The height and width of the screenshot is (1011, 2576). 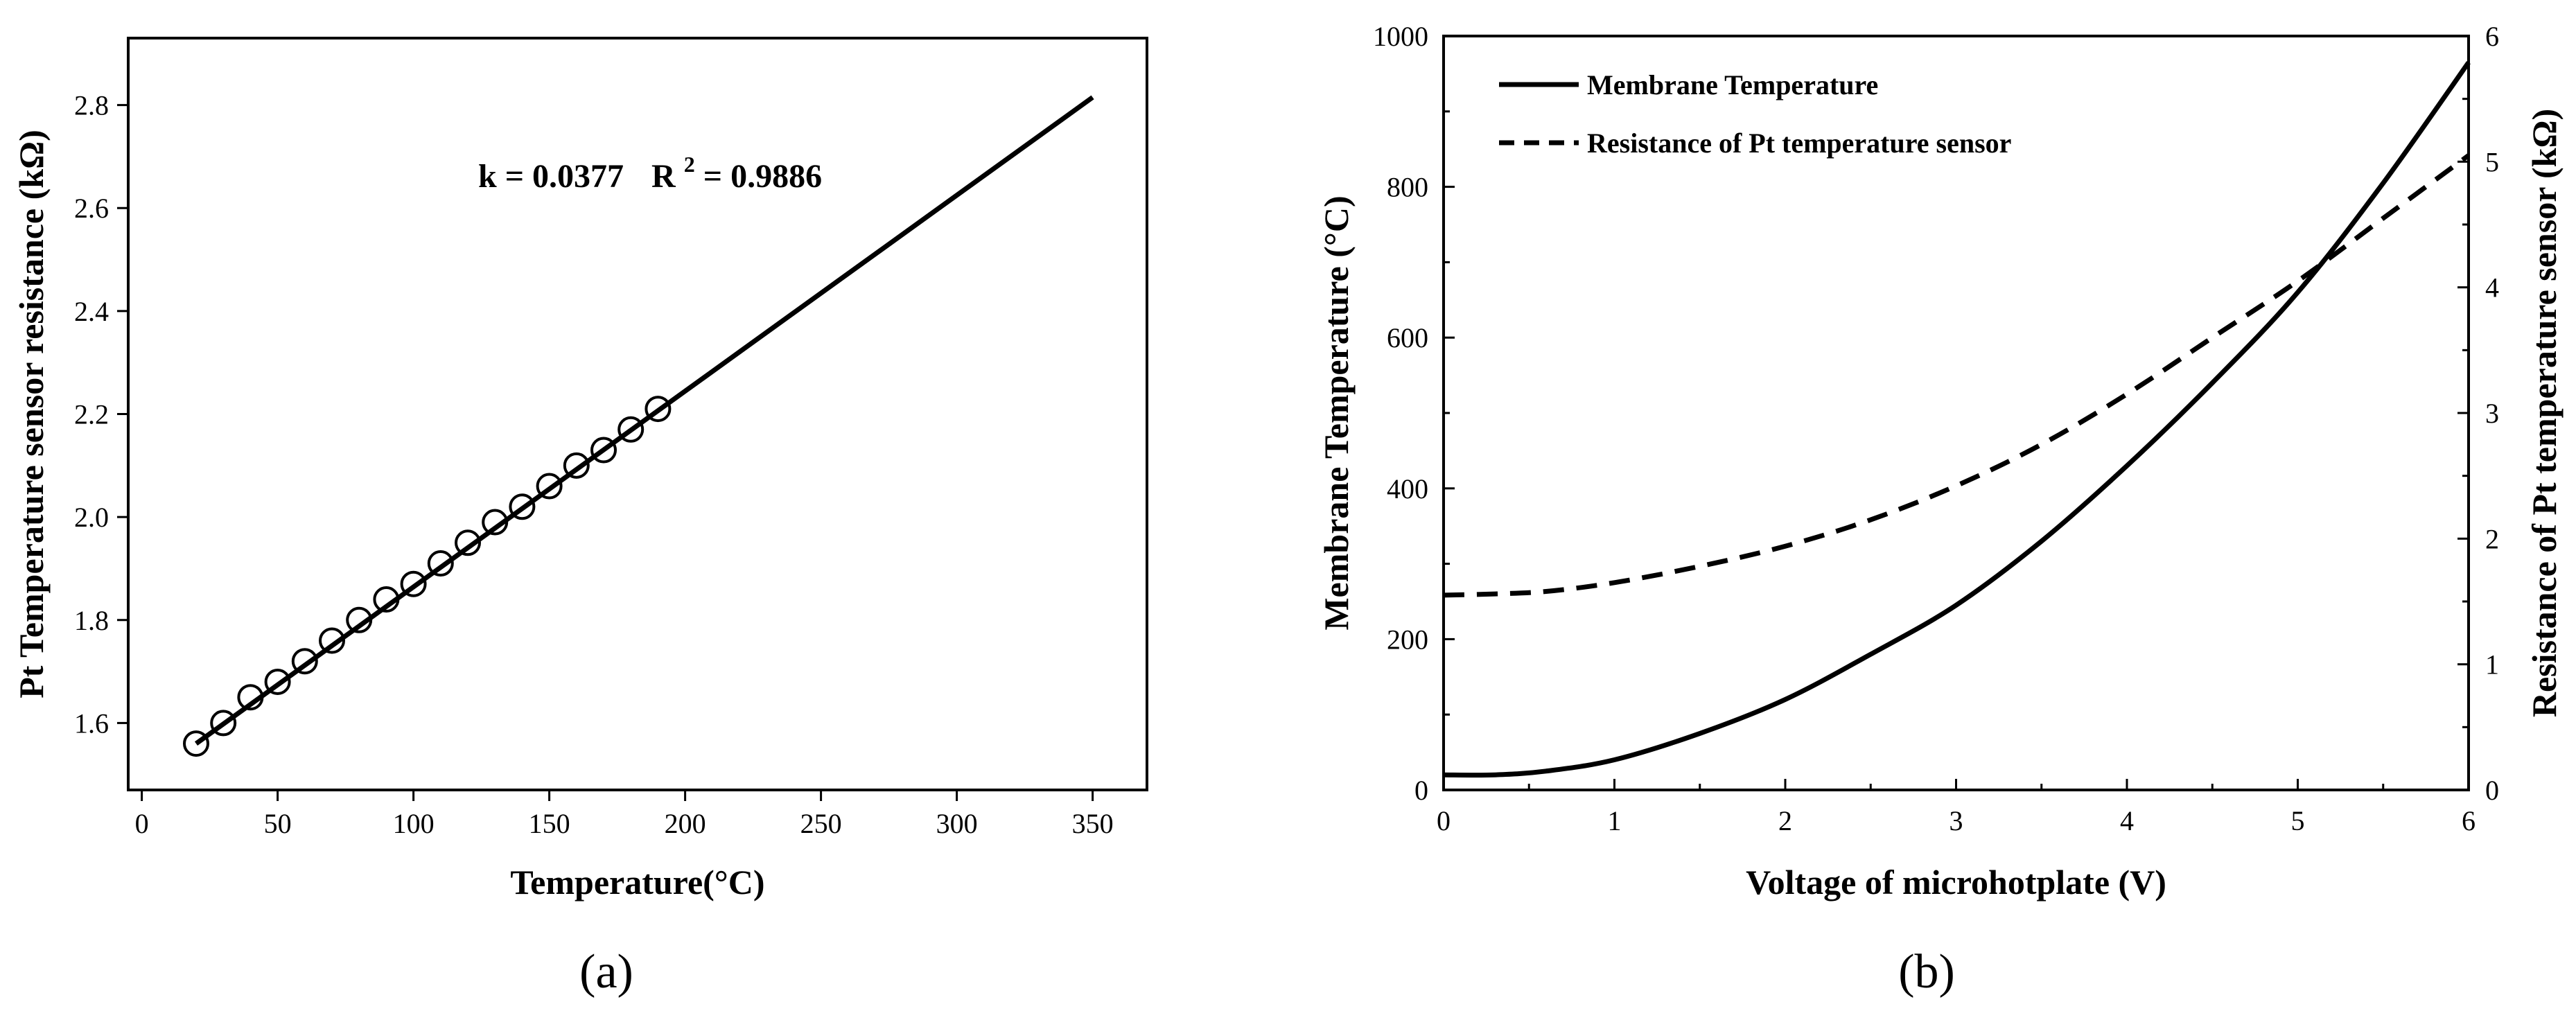 I want to click on chart-b-x-tick-label: 6, so click(x=2469, y=821).